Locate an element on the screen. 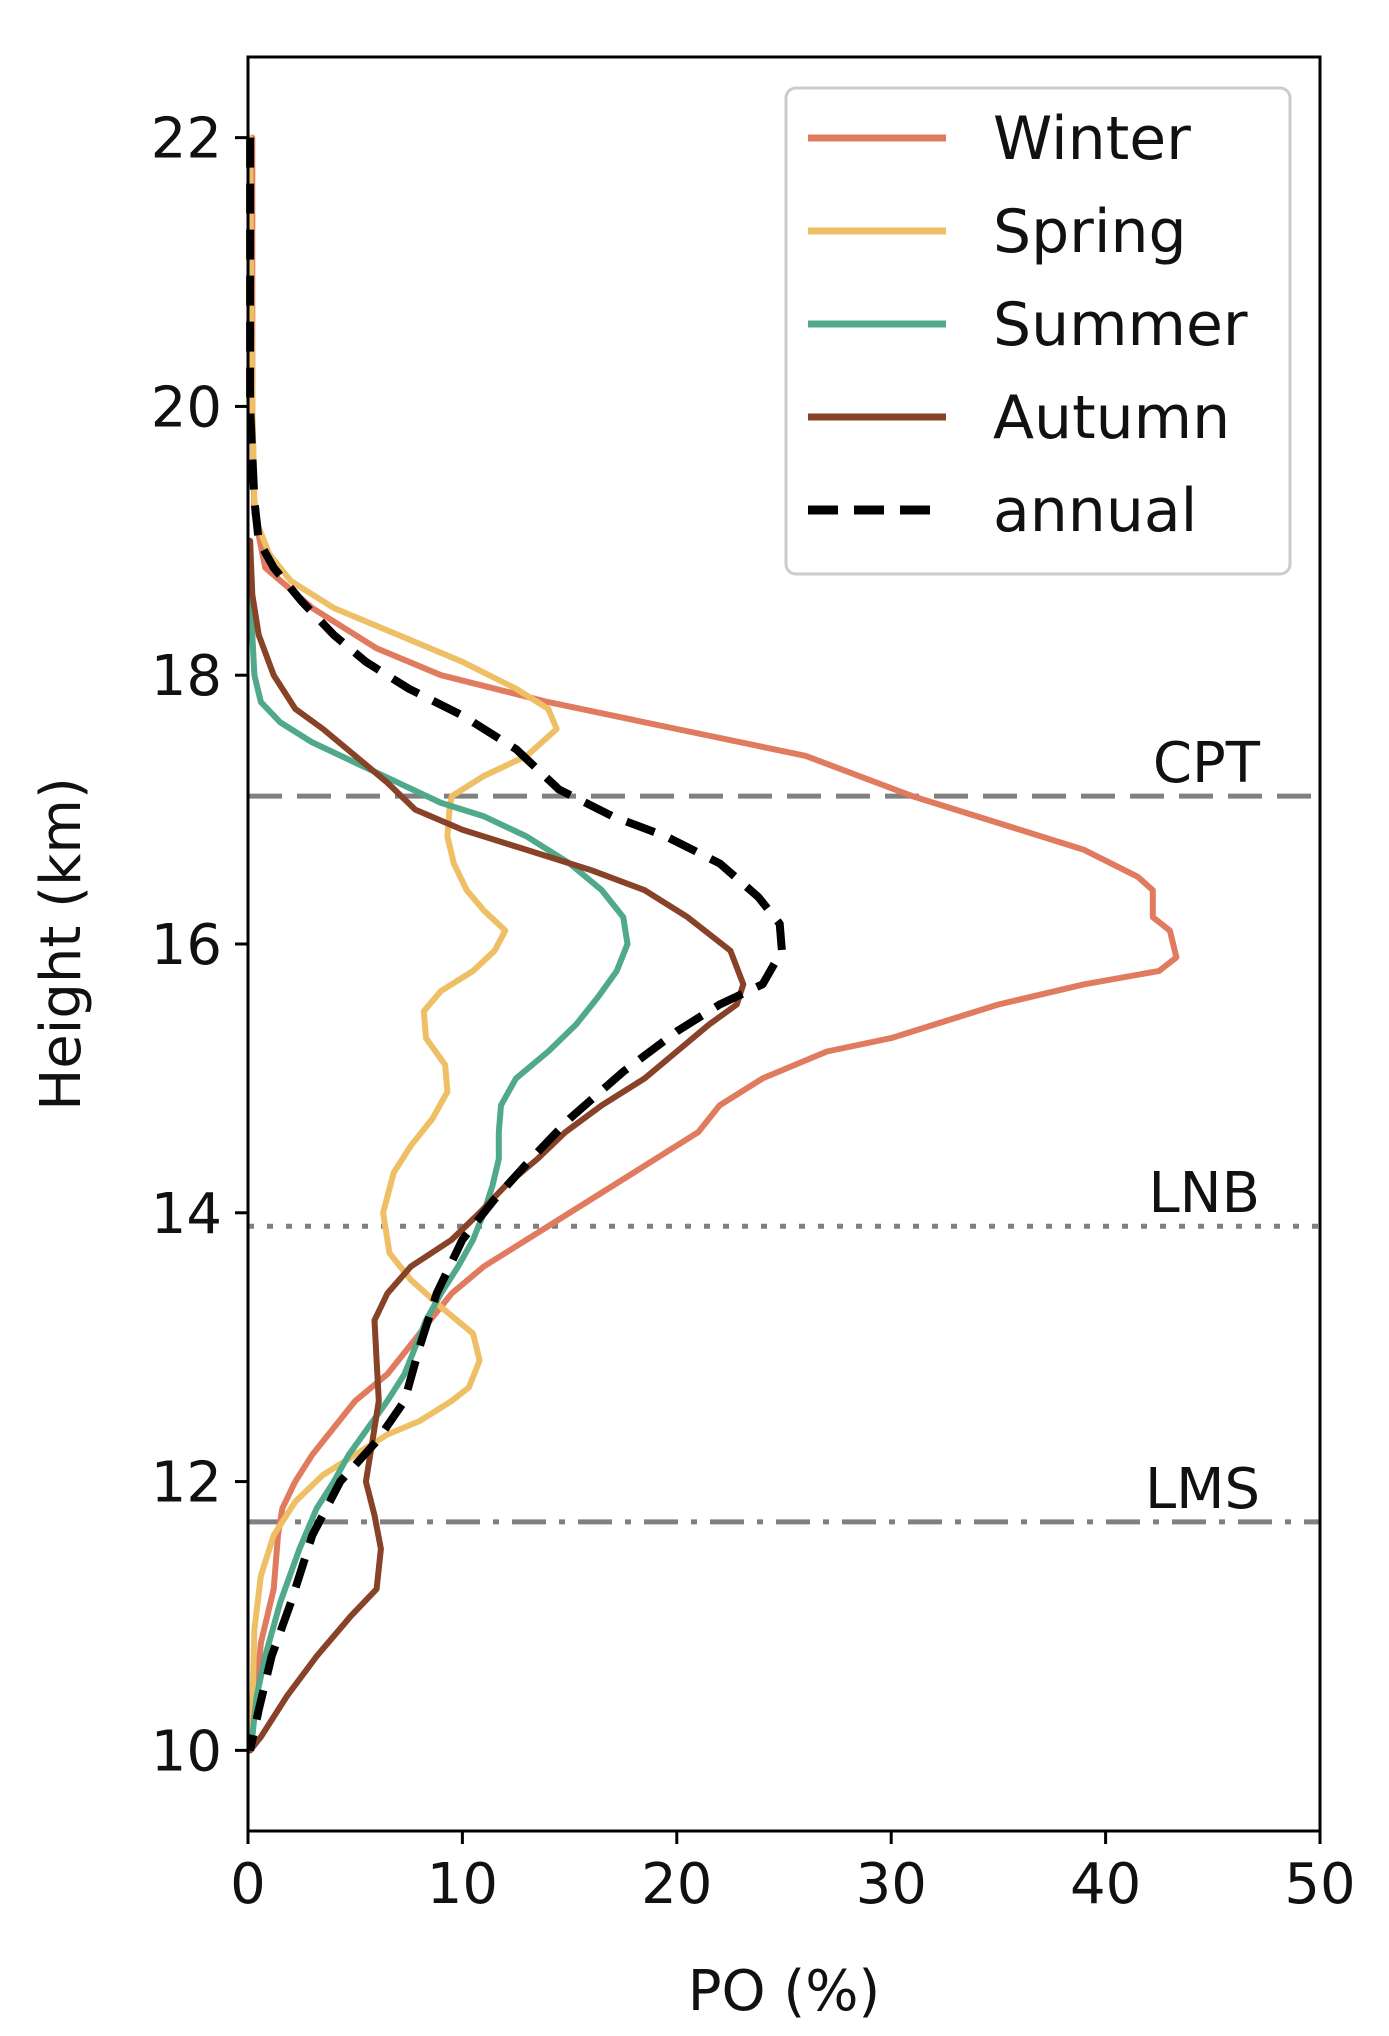  y-tick-label: 10 is located at coordinates (186, 1751).